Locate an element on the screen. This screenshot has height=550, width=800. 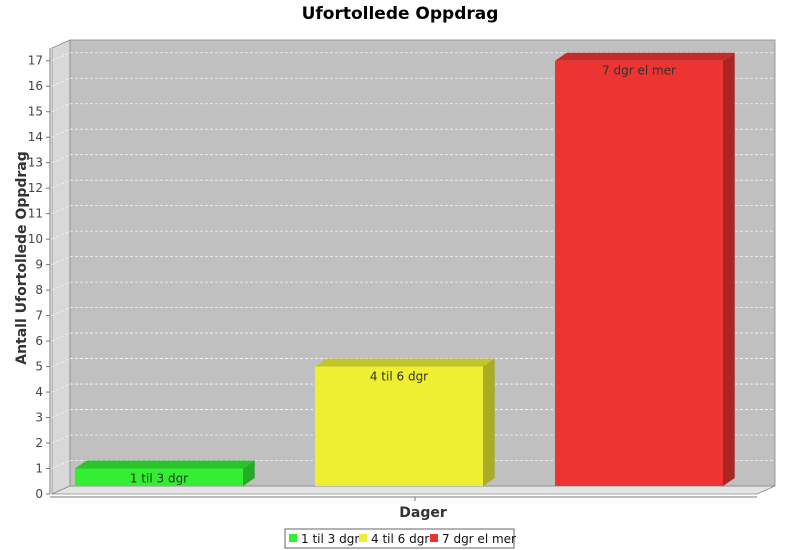
y-tick-label: 11 is located at coordinates (35, 214).